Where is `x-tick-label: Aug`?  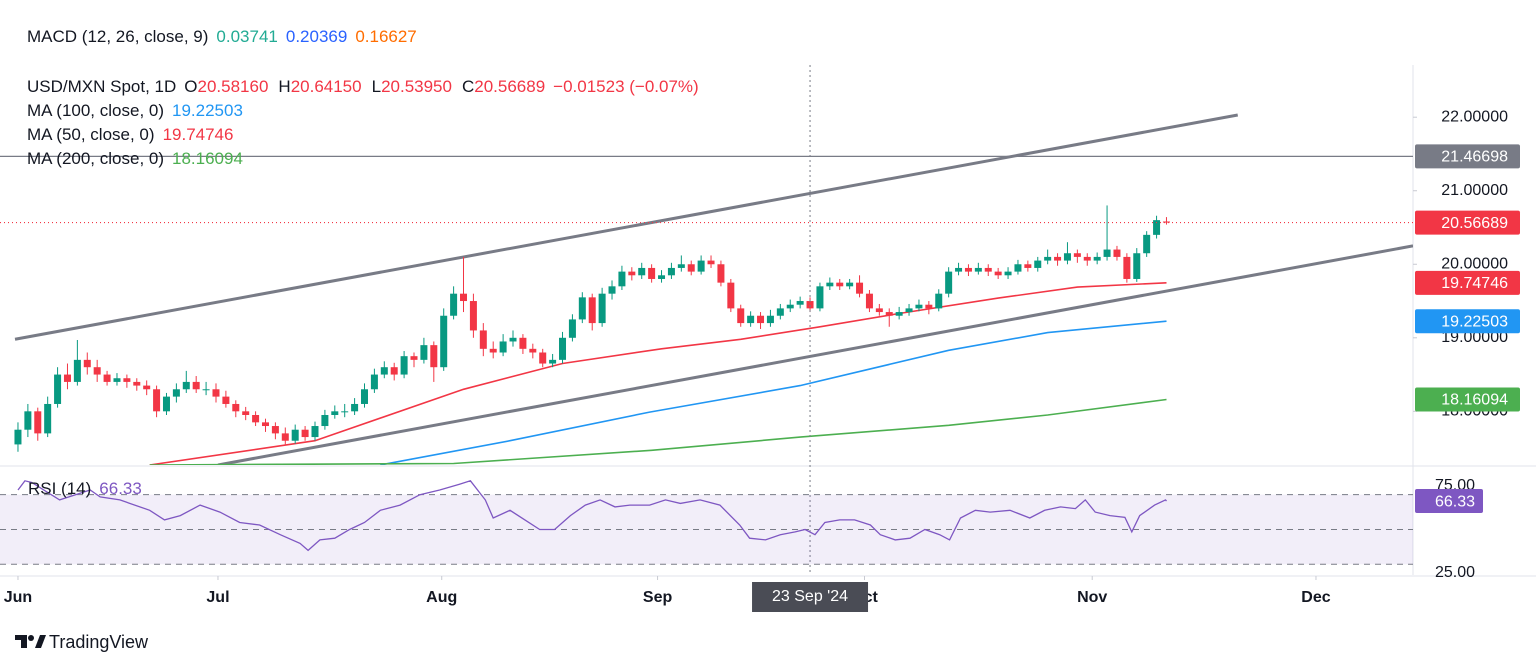
x-tick-label: Aug is located at coordinates (441, 597).